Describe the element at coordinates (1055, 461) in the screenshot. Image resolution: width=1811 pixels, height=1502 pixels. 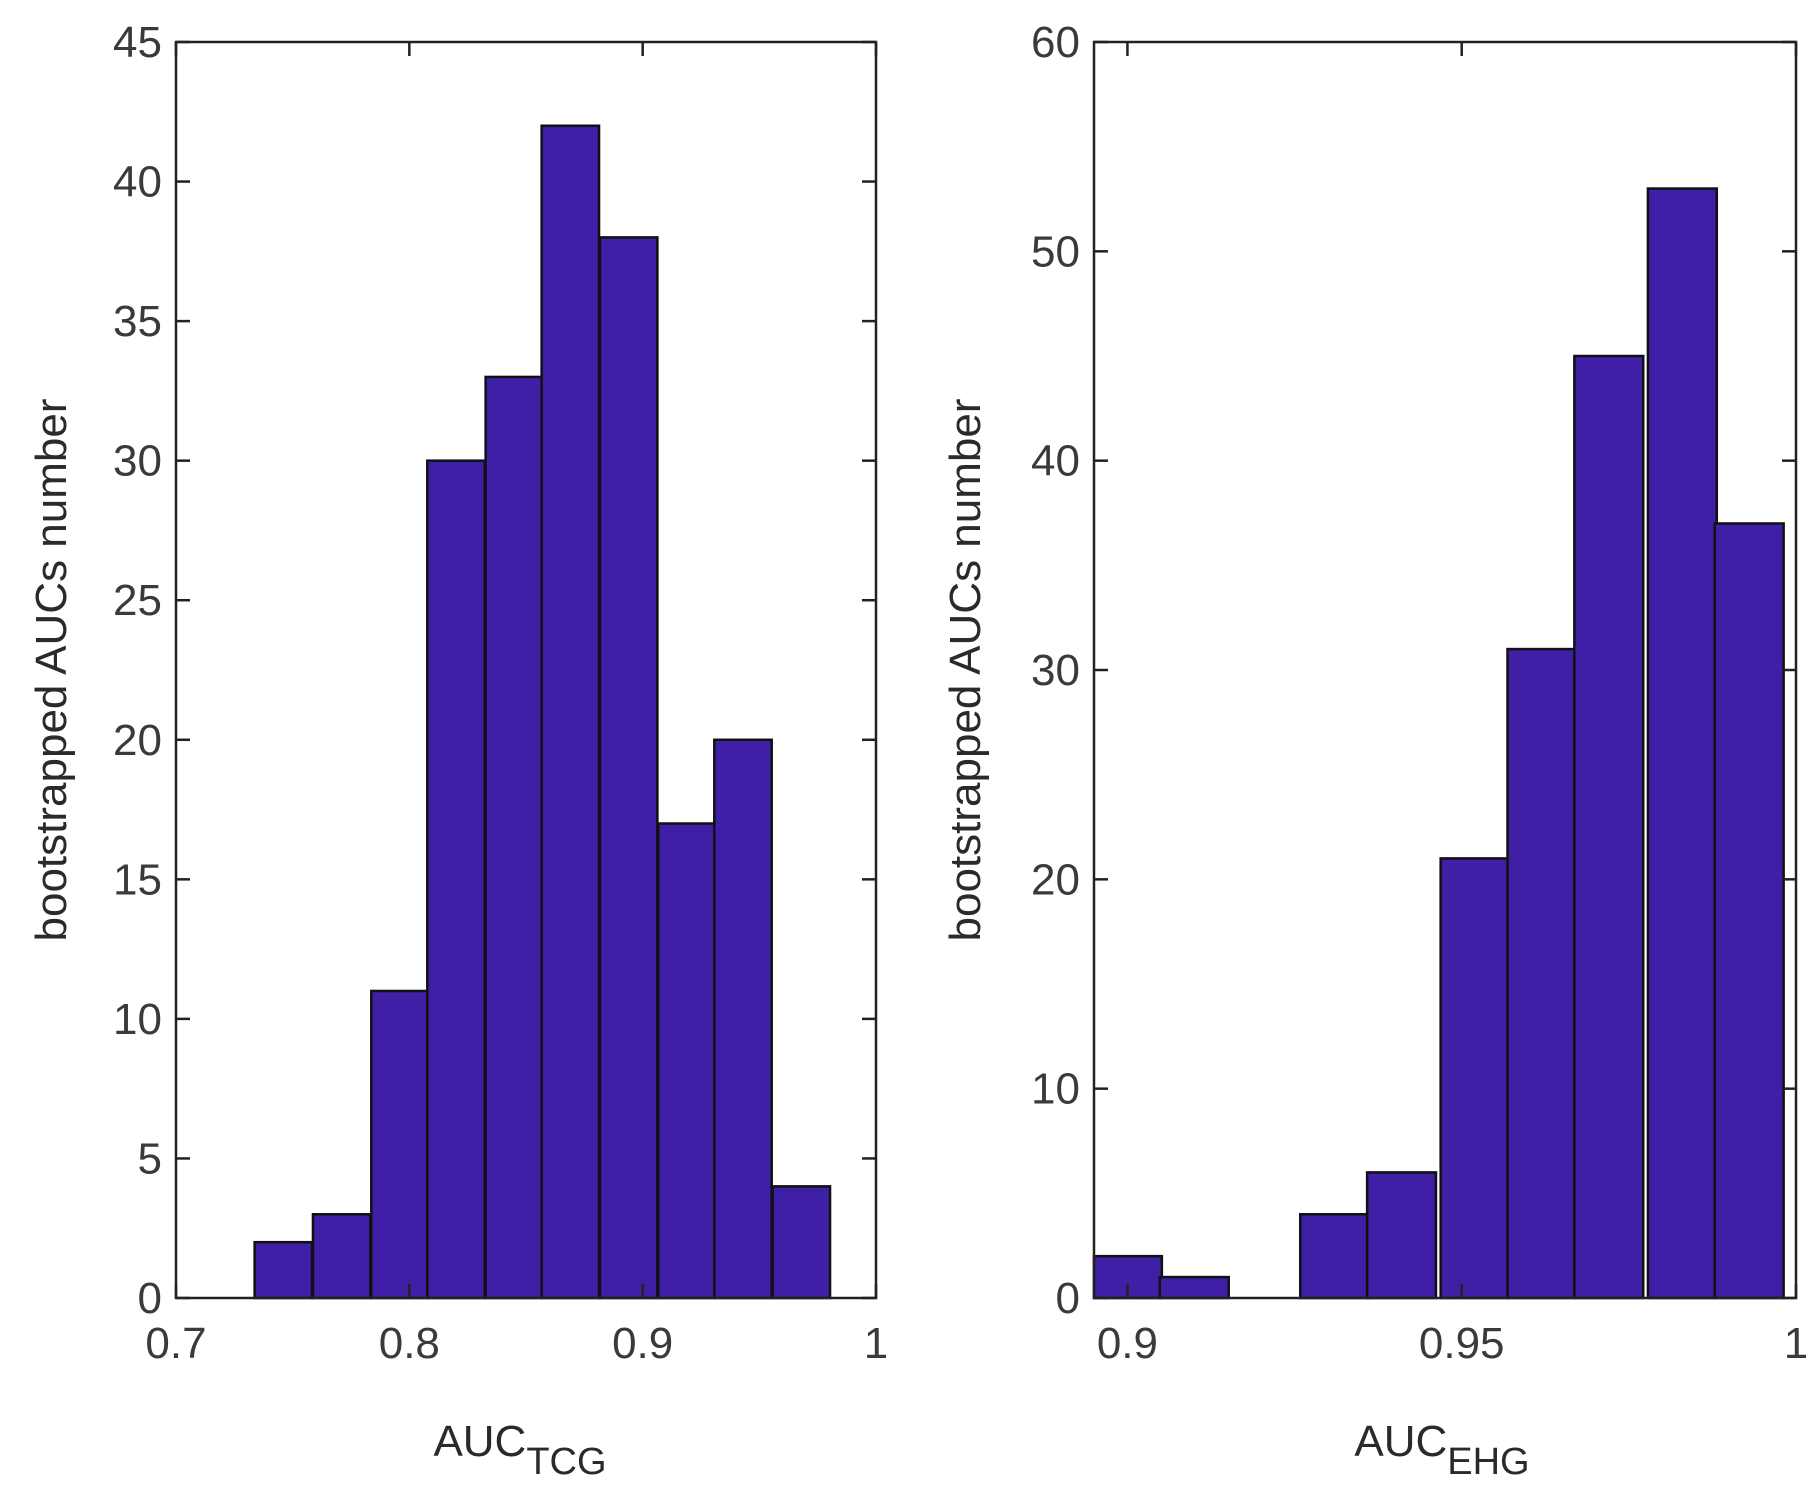
I see `ehg-ytick-label-40: 40` at that location.